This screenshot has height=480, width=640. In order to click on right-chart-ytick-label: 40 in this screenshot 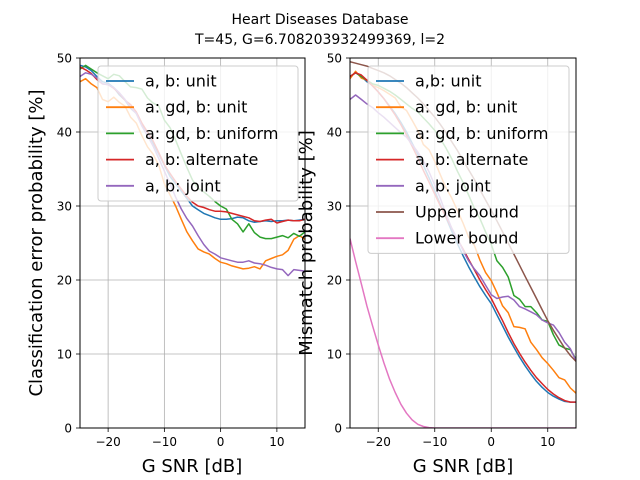, I will do `click(334, 133)`.